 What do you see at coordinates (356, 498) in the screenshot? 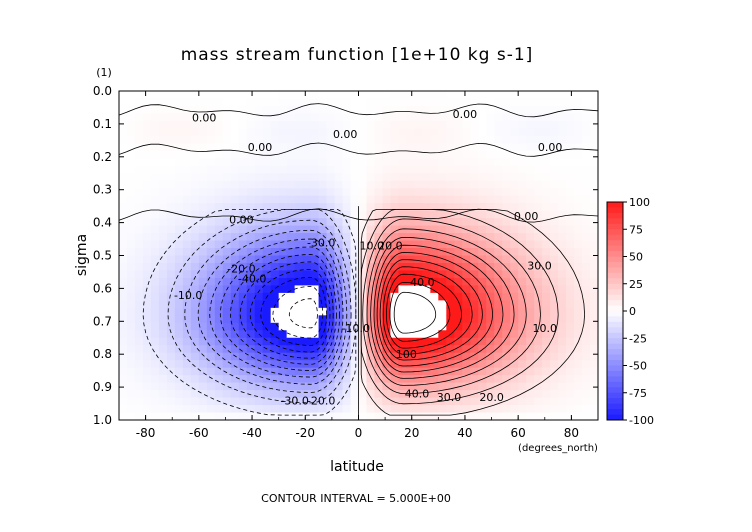
I see `contour-interval-footer: CONTOUR INTERVAL = 5.000E+00` at bounding box center [356, 498].